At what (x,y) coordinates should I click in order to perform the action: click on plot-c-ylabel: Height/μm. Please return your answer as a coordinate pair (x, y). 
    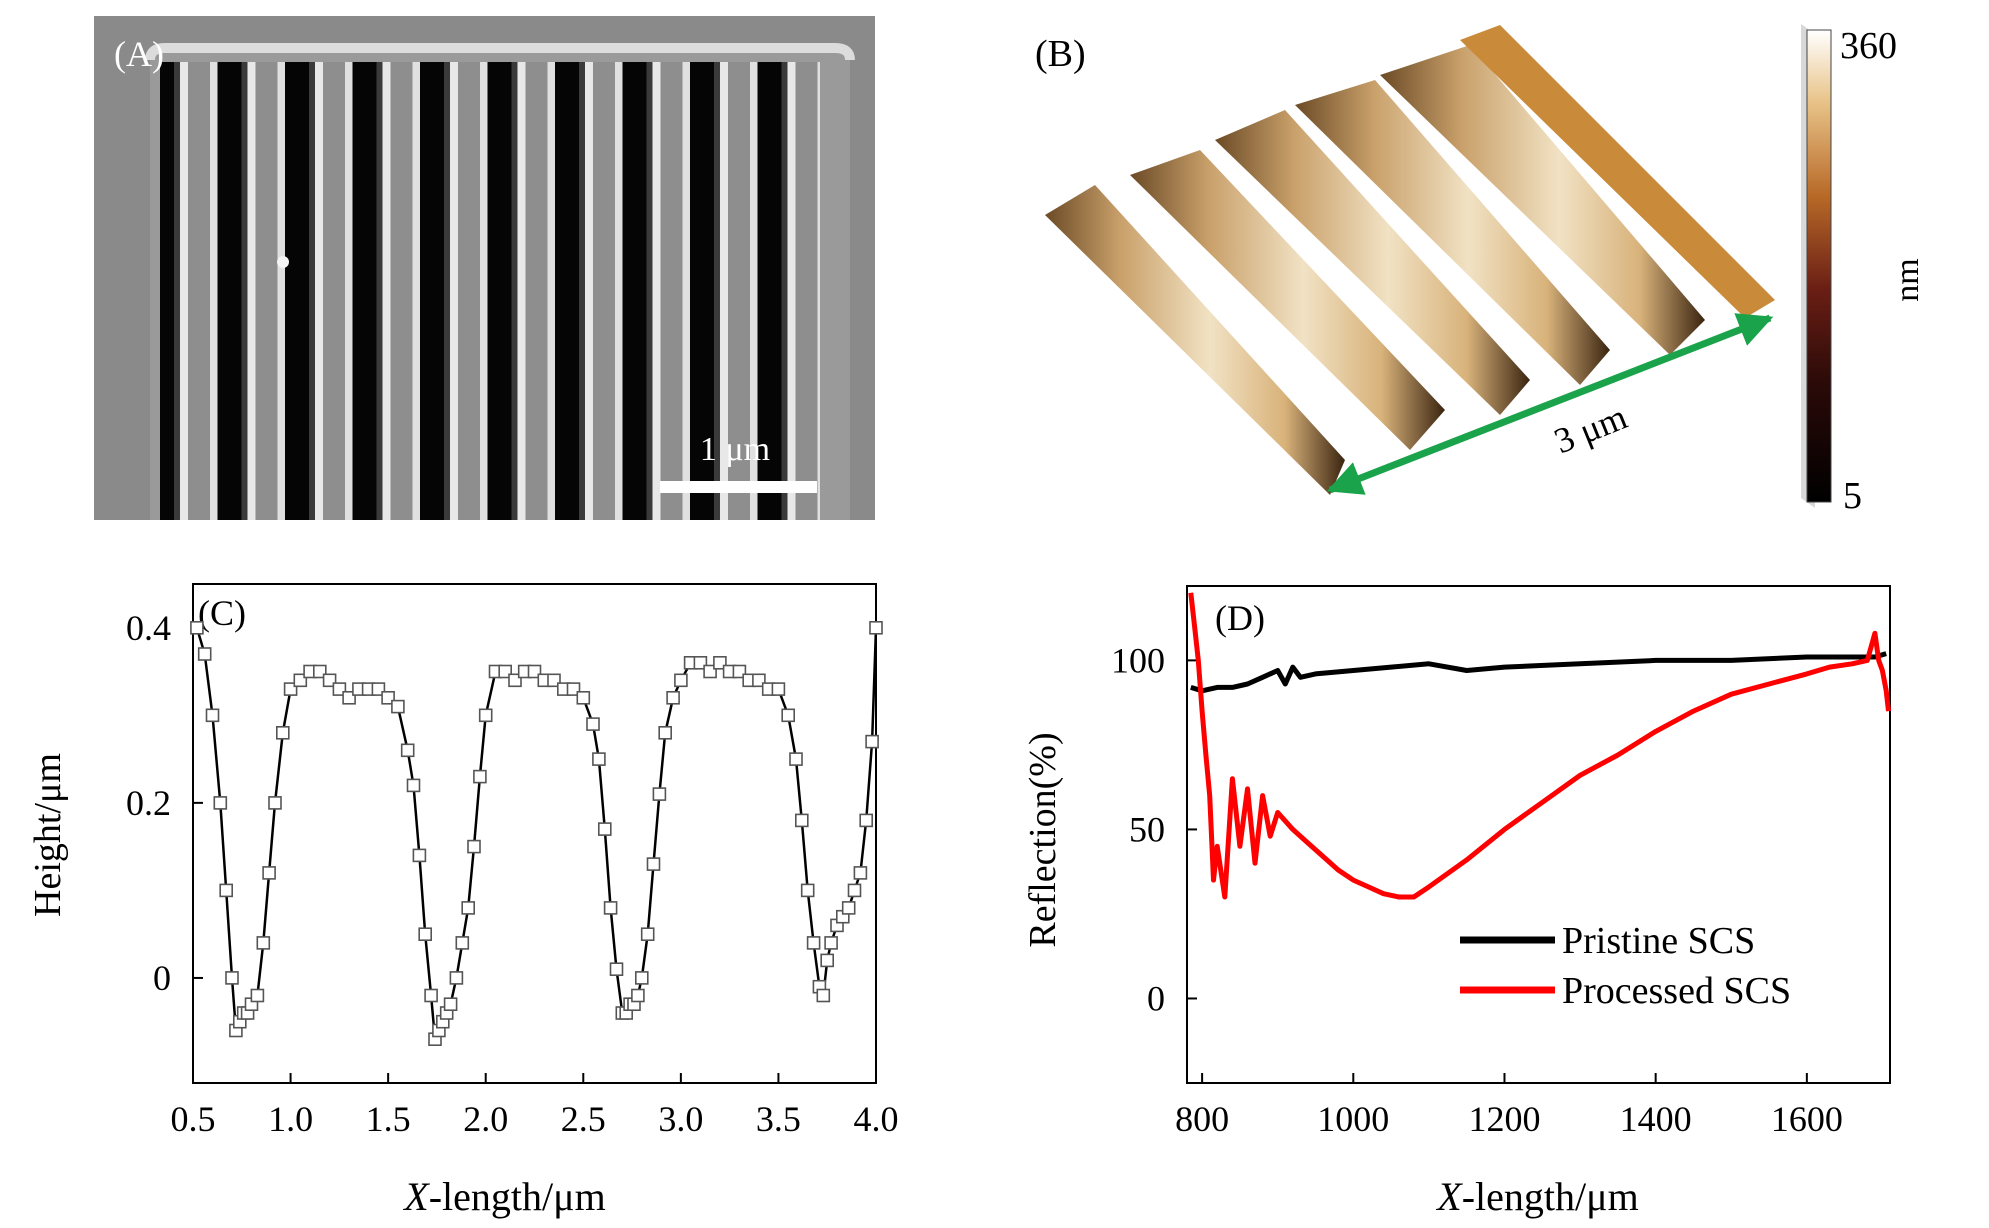
    Looking at the image, I should click on (48, 835).